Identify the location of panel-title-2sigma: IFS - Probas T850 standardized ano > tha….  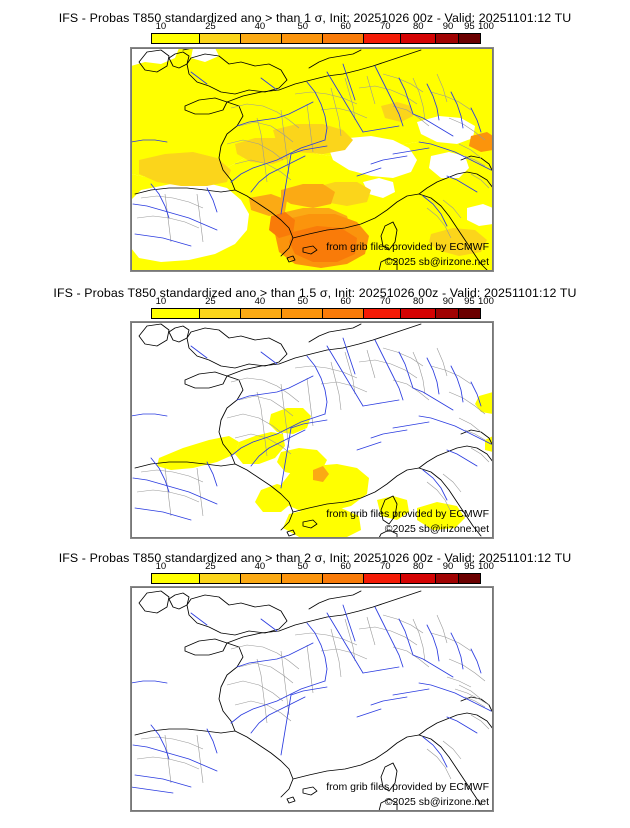
(315, 558).